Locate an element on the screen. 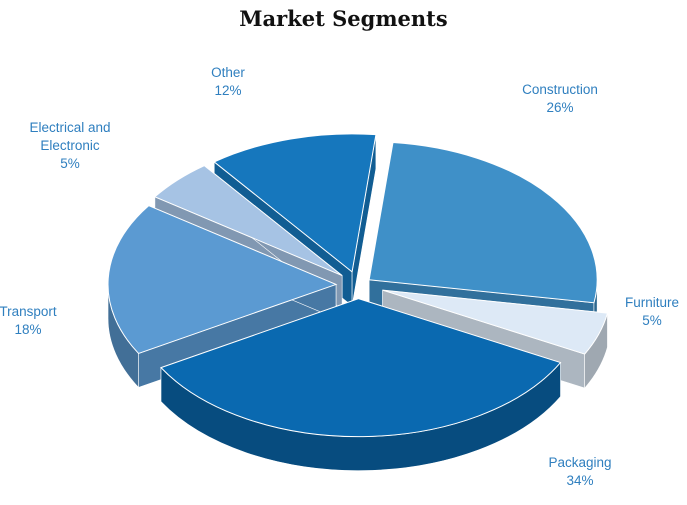 The image size is (687, 505). pie-slice-furniture is located at coordinates (495, 322).